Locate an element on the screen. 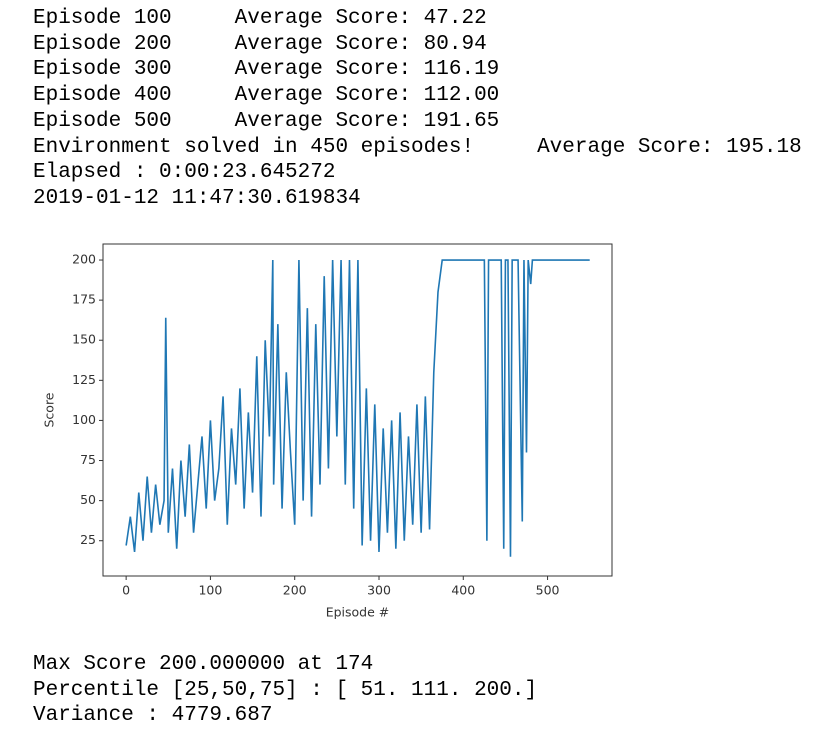 The height and width of the screenshot is (750, 839). y-tick-label: 200 is located at coordinates (84, 259).